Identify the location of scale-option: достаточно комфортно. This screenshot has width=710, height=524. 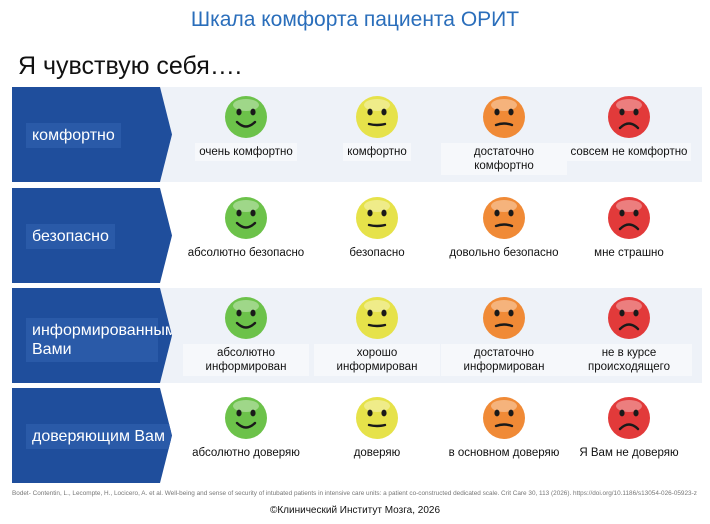
(504, 135).